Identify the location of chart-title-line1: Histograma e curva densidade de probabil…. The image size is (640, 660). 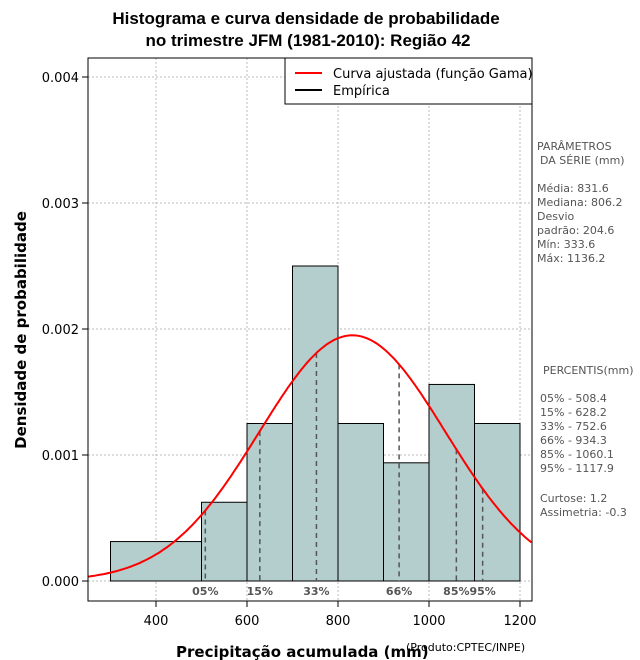
(305, 18).